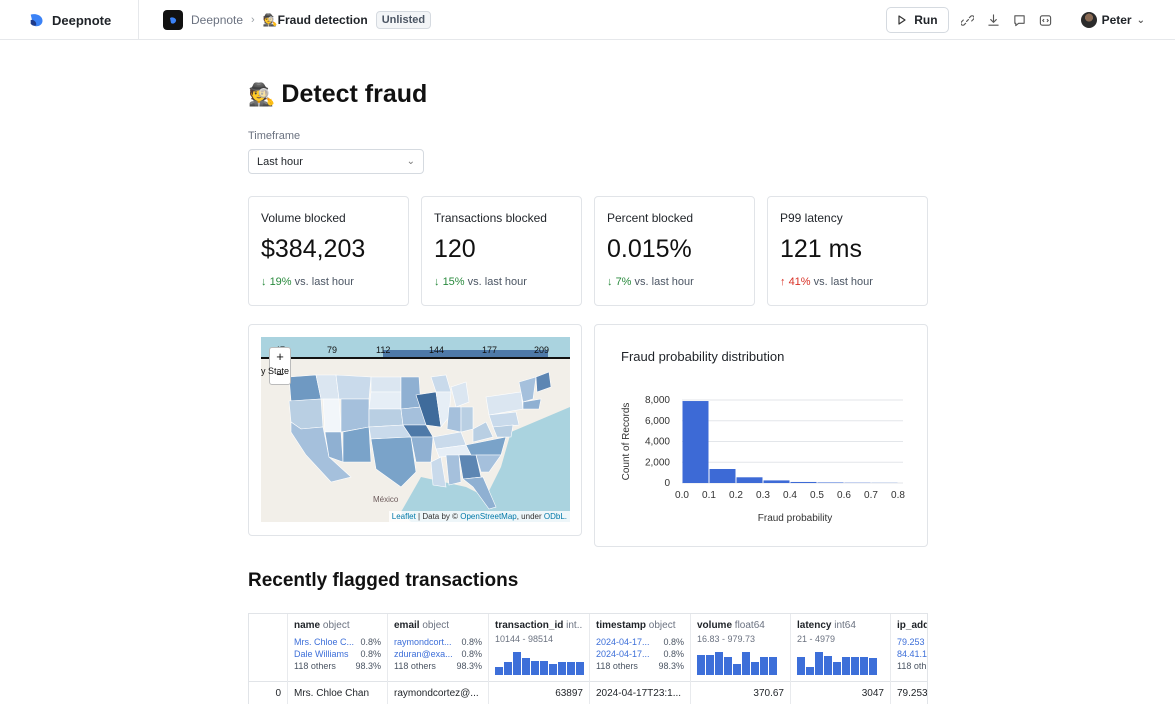  What do you see at coordinates (280, 366) in the screenshot?
I see `zoom-control: + −` at bounding box center [280, 366].